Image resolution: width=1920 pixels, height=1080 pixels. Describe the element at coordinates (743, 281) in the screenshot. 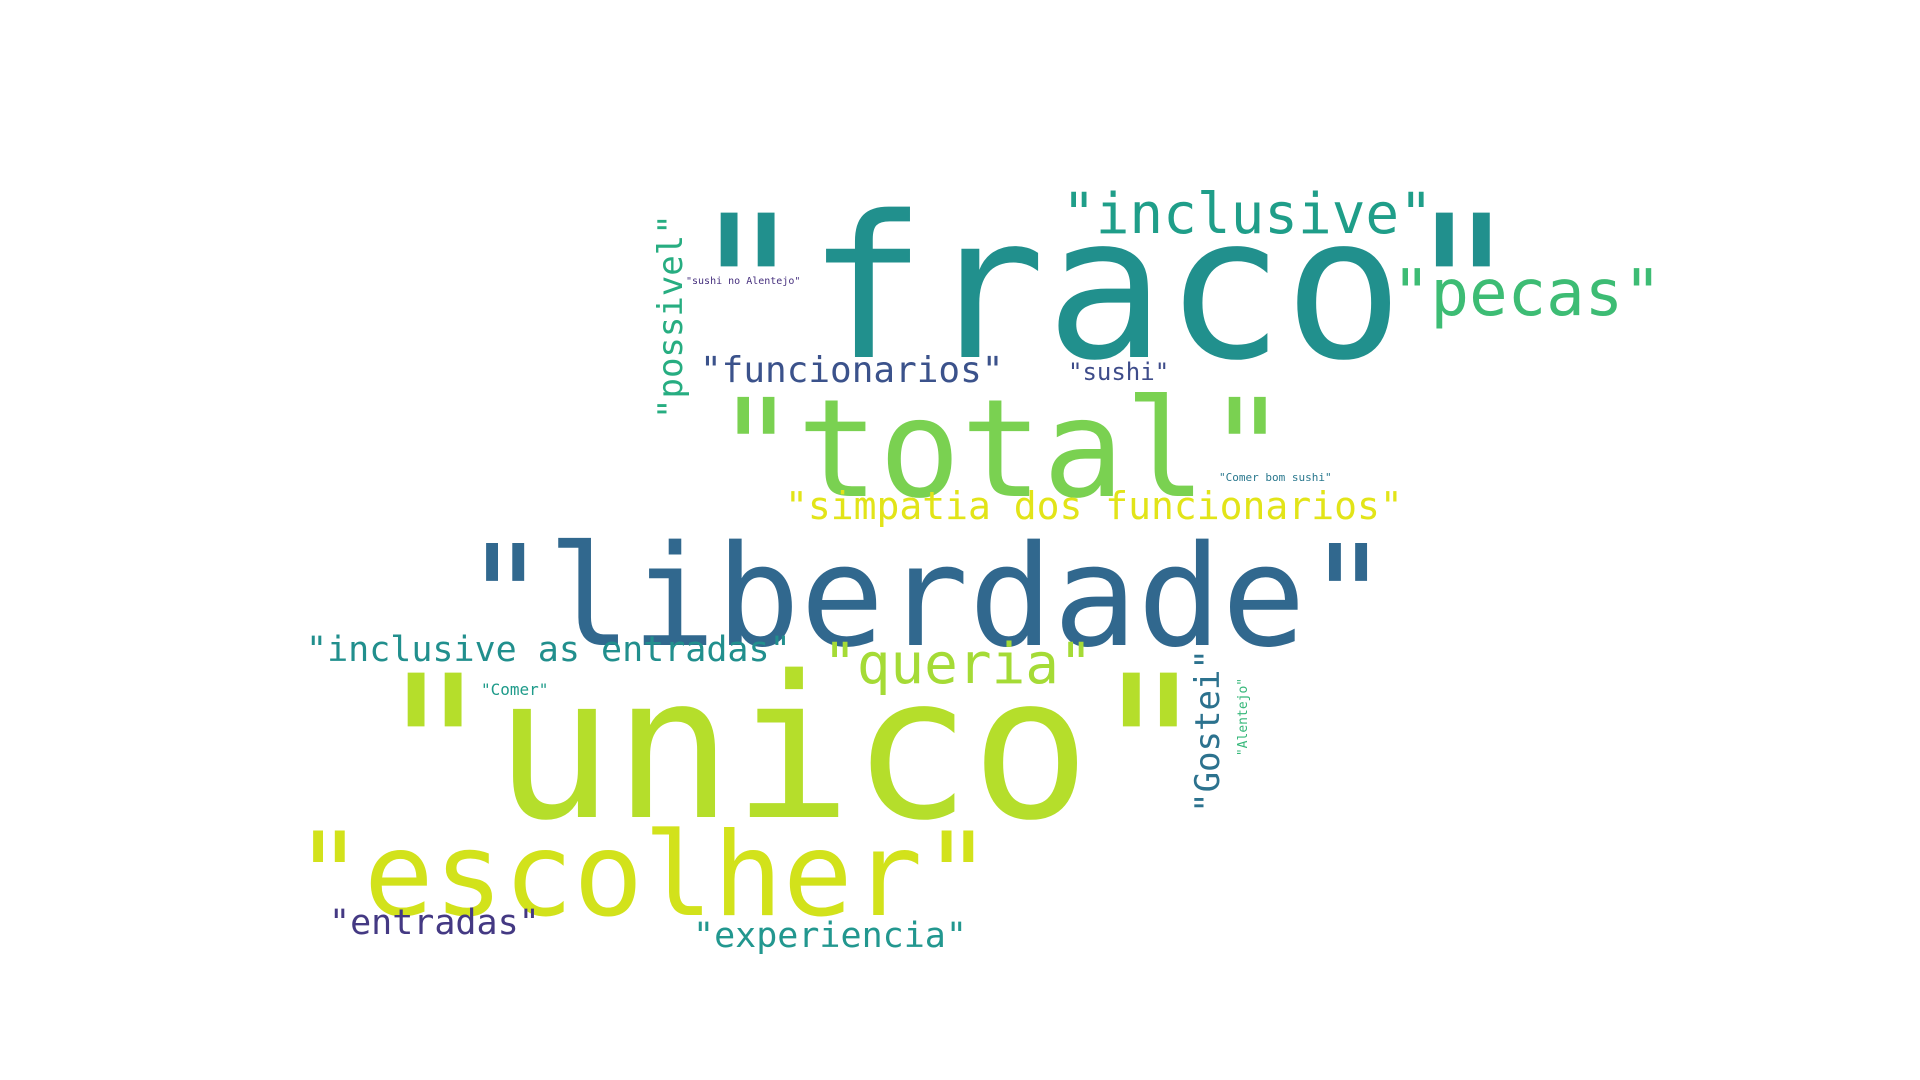

I see `word-sushi-no-alentejo: "sushi no Alentejo"` at that location.